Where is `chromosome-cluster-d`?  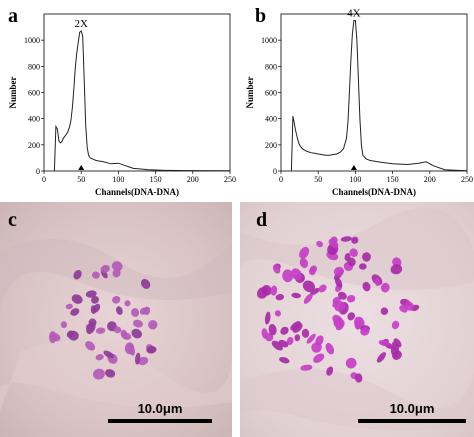 chromosome-cluster-d is located at coordinates (338, 309).